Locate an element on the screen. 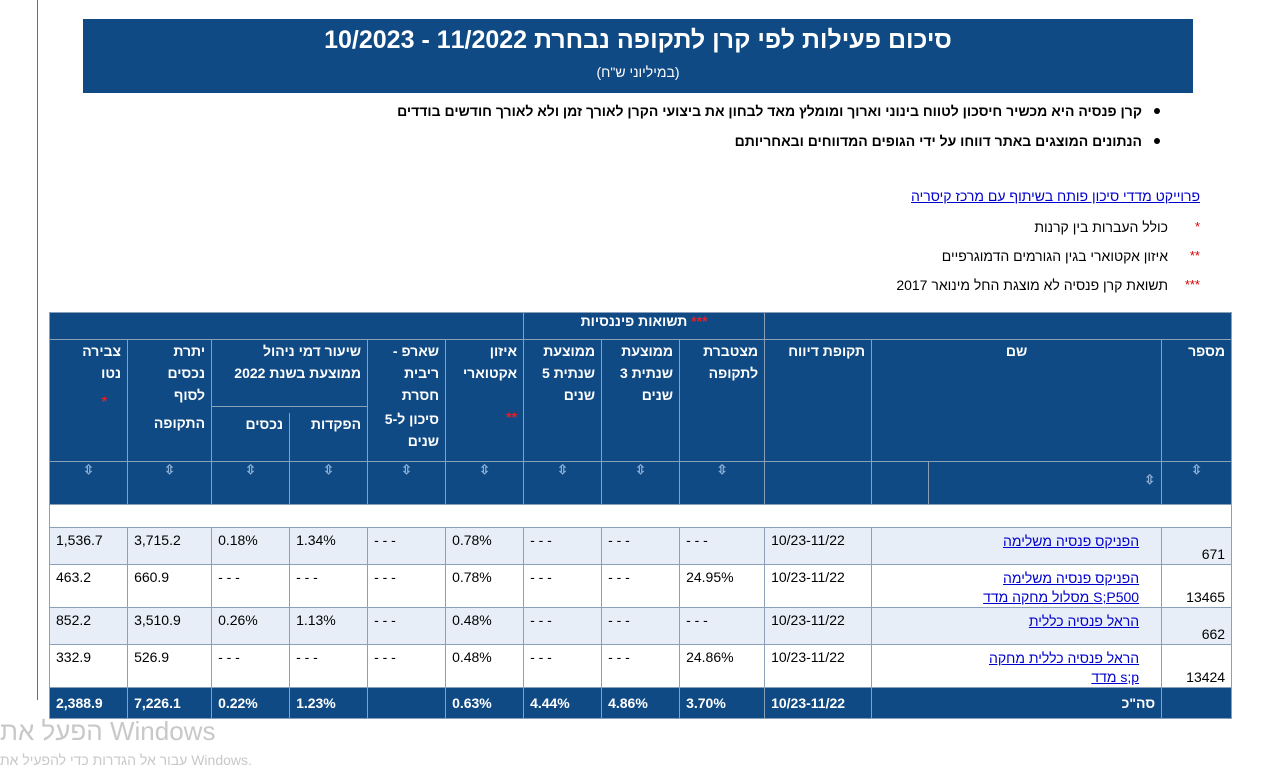 This screenshot has width=1266, height=768. fund-number: 671 is located at coordinates (1197, 546).